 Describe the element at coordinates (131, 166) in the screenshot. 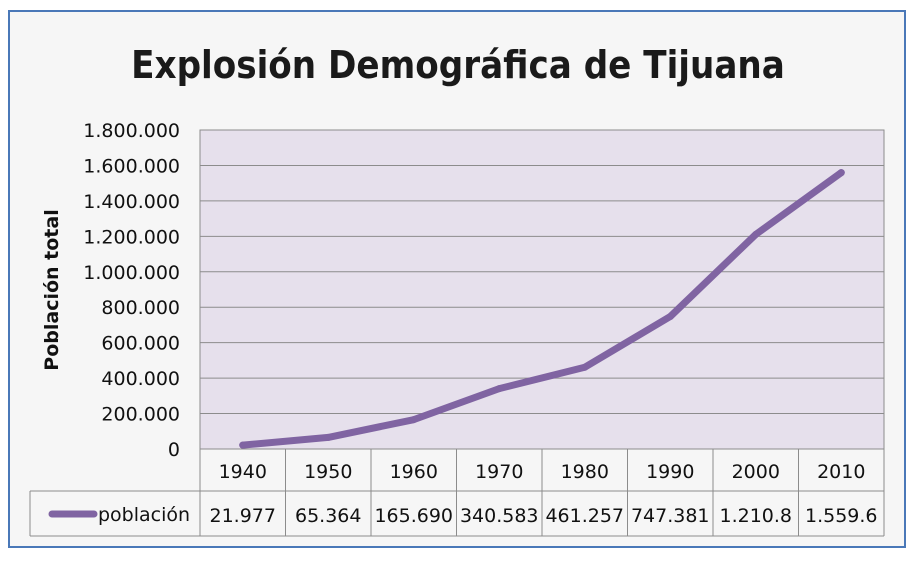

I see `y-tick-label: 1.600.000` at that location.